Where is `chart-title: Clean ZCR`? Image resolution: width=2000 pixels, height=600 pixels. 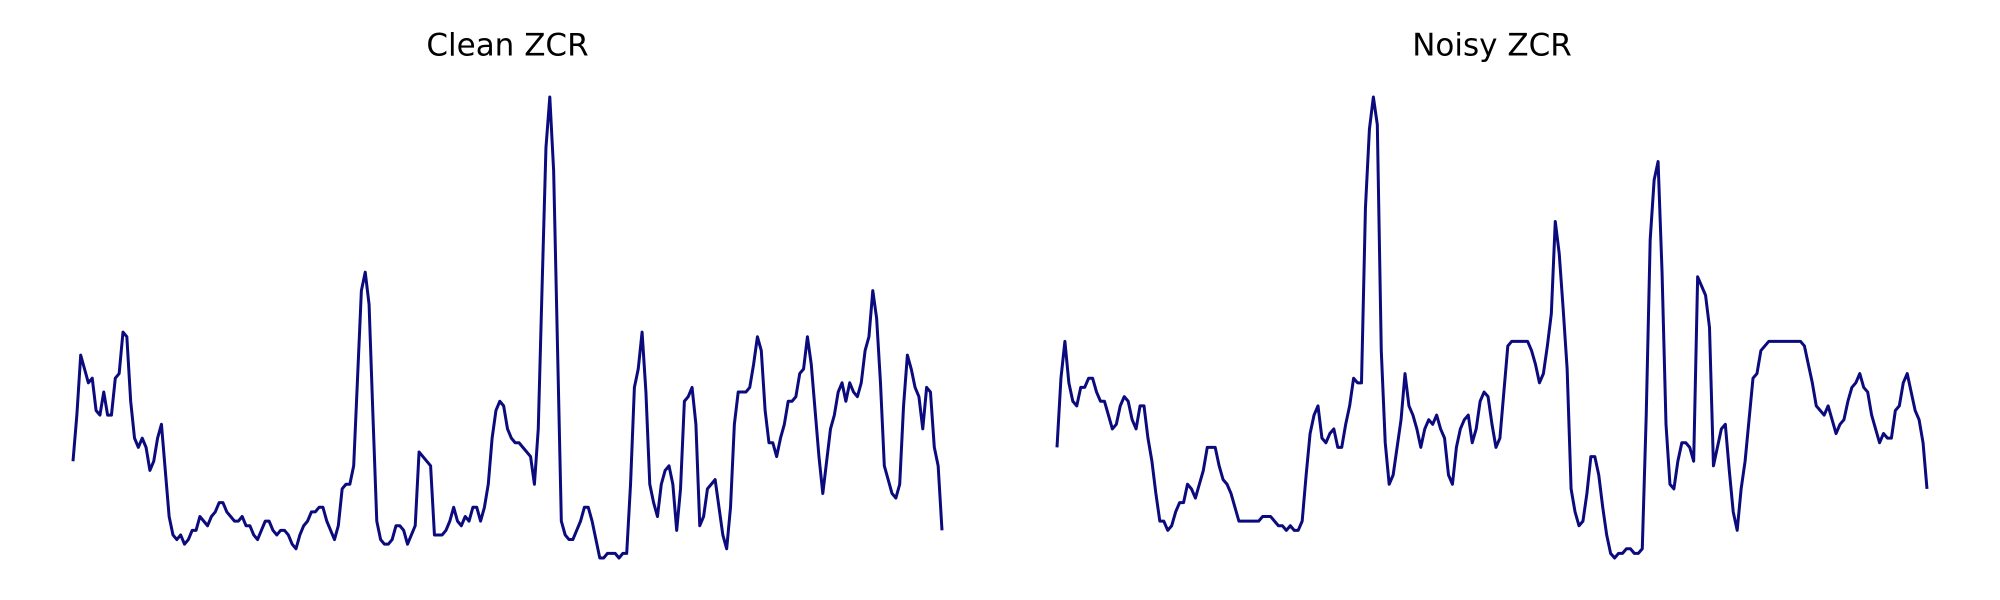 chart-title: Clean ZCR is located at coordinates (507, 46).